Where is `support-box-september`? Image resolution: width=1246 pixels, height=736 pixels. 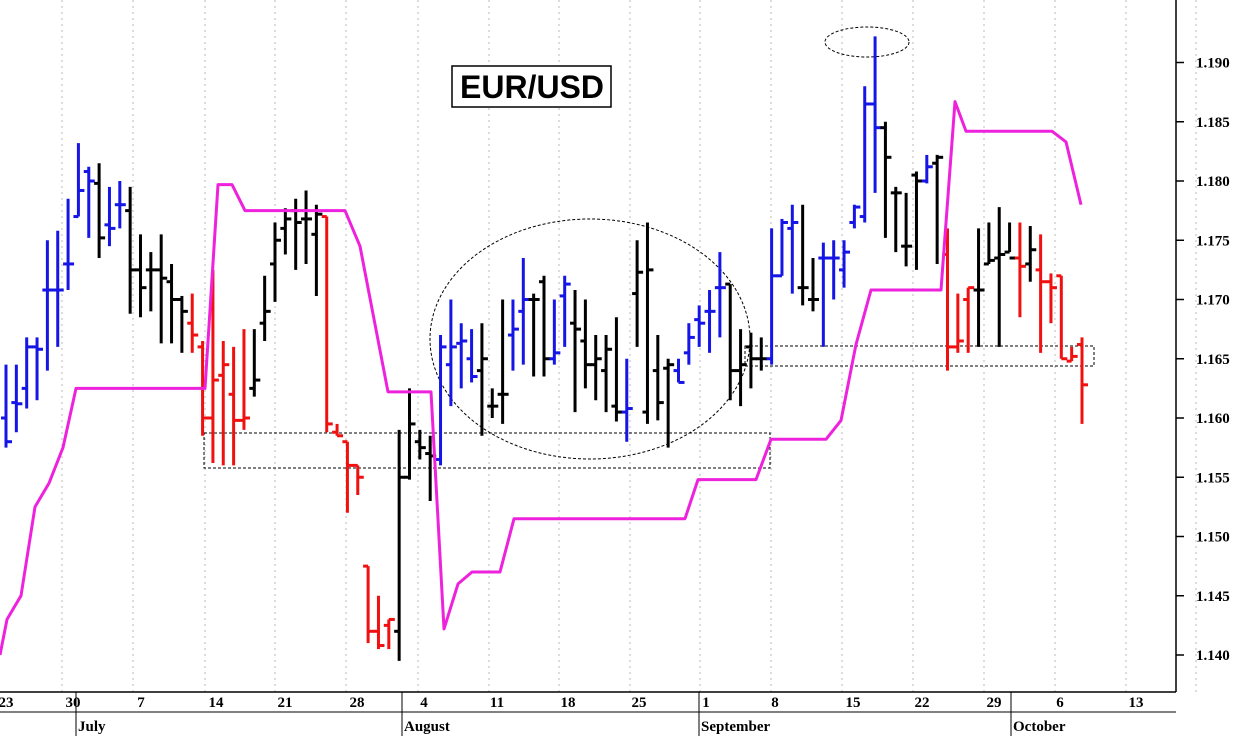 support-box-september is located at coordinates (919, 356).